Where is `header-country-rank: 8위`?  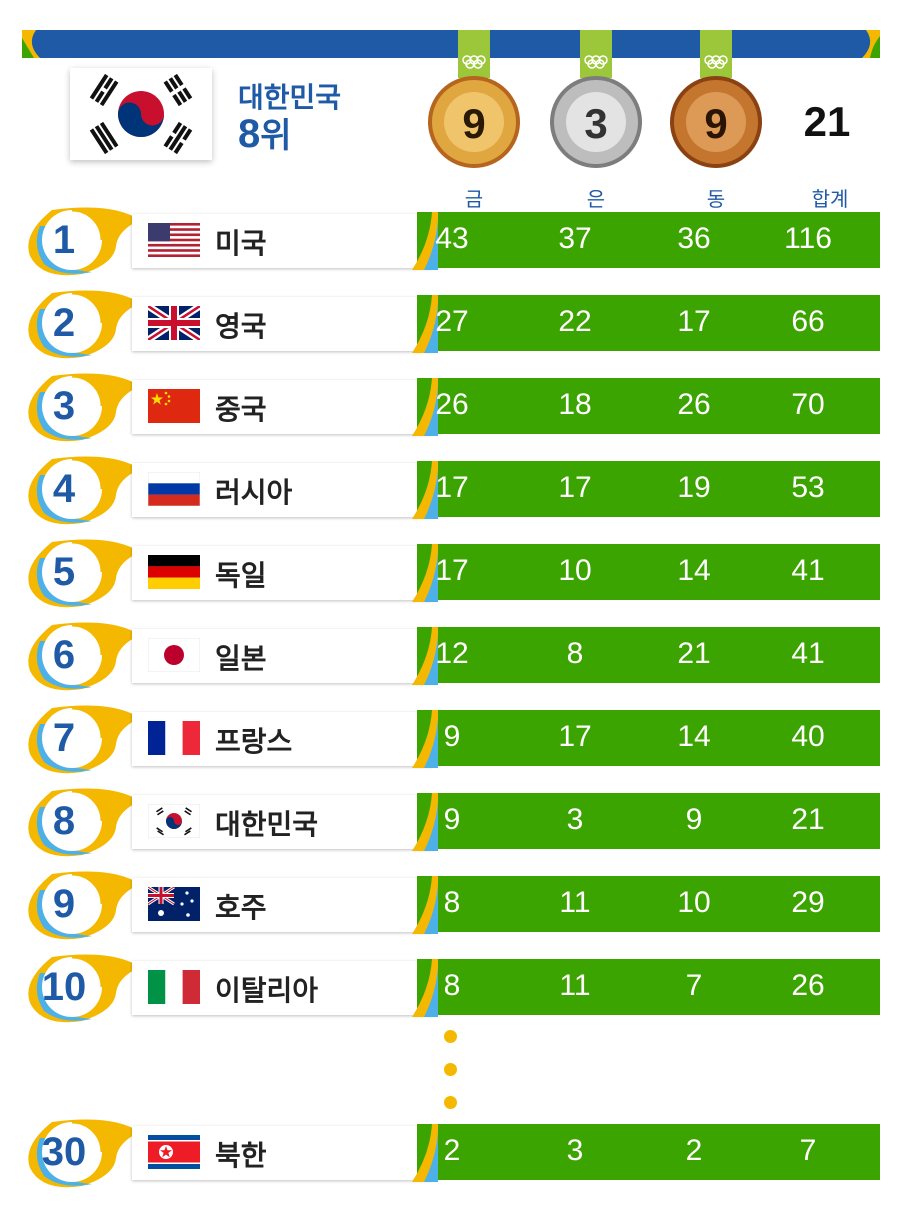 header-country-rank: 8위 is located at coordinates (265, 132).